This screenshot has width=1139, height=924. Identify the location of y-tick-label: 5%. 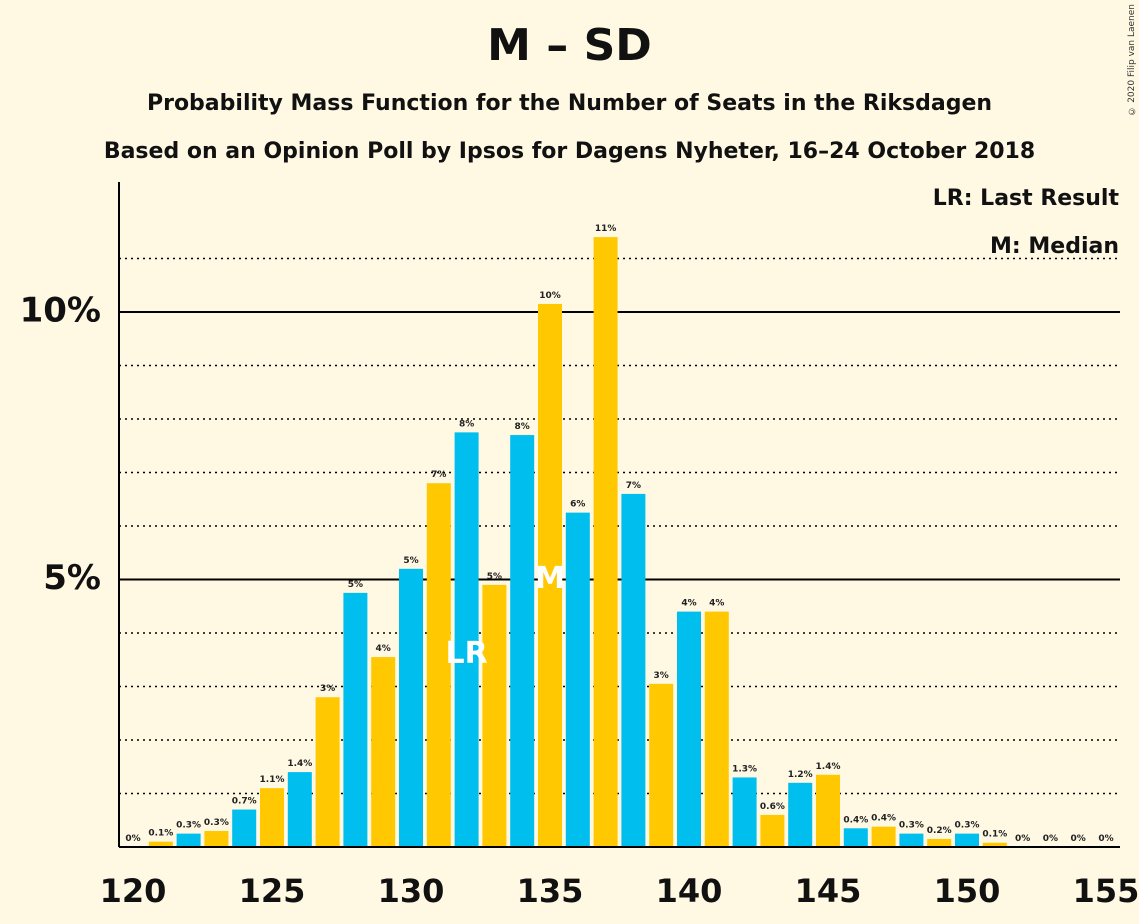
(72, 578).